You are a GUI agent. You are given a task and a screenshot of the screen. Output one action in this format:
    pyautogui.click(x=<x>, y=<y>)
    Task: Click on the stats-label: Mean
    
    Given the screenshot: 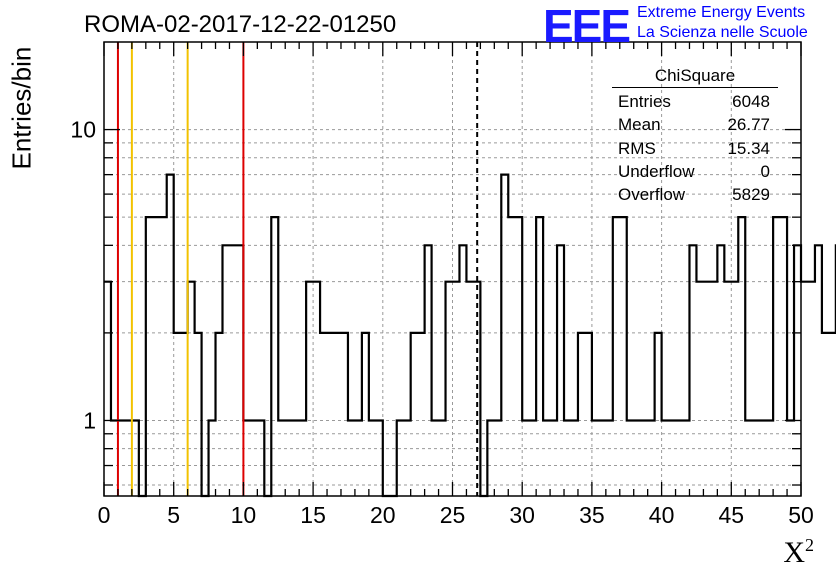 What is the action you would take?
    pyautogui.click(x=639, y=125)
    